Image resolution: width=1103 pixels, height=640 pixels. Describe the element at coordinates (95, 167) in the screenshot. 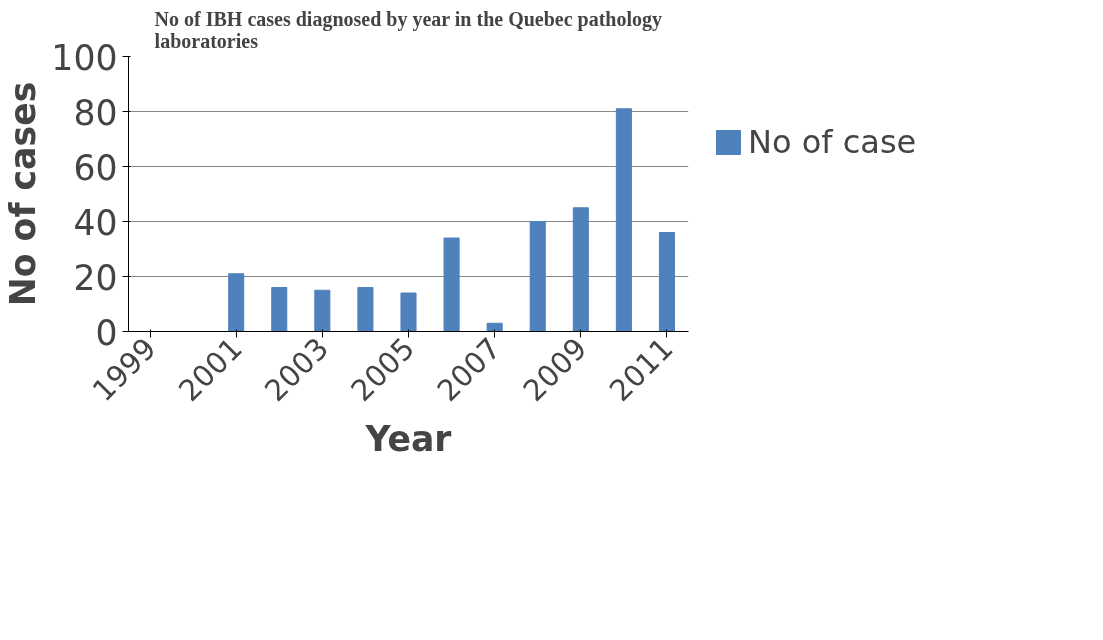

I see `y-tick-label: 60` at that location.